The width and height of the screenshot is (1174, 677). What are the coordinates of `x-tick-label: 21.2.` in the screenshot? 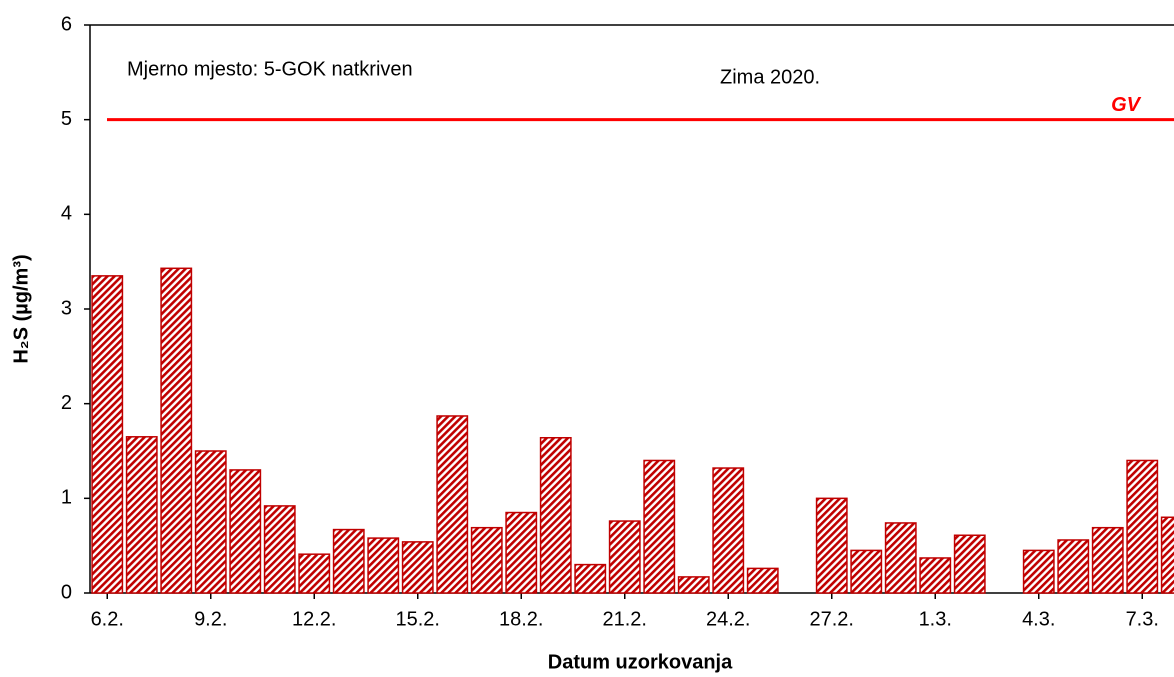 It's located at (625, 619).